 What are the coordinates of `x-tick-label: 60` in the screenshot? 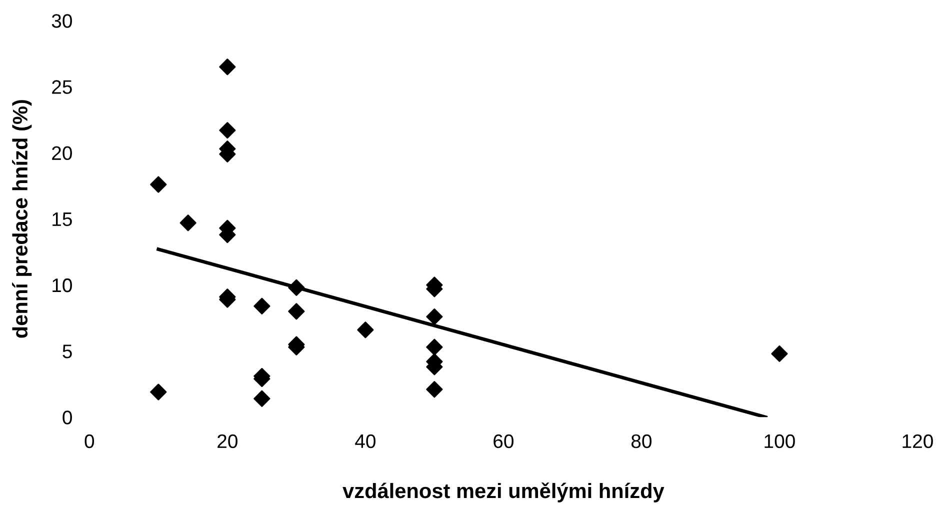 It's located at (504, 441).